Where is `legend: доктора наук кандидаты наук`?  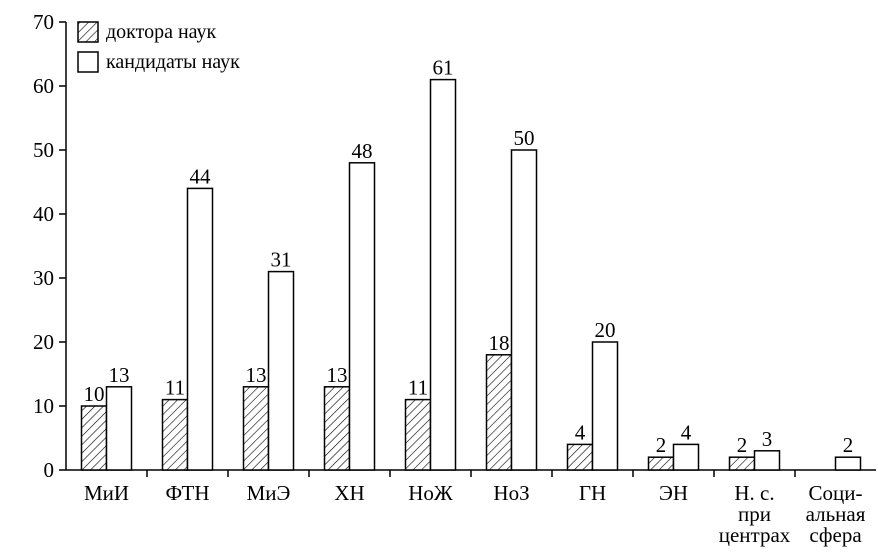 legend: доктора наук кандидаты наук is located at coordinates (158, 47).